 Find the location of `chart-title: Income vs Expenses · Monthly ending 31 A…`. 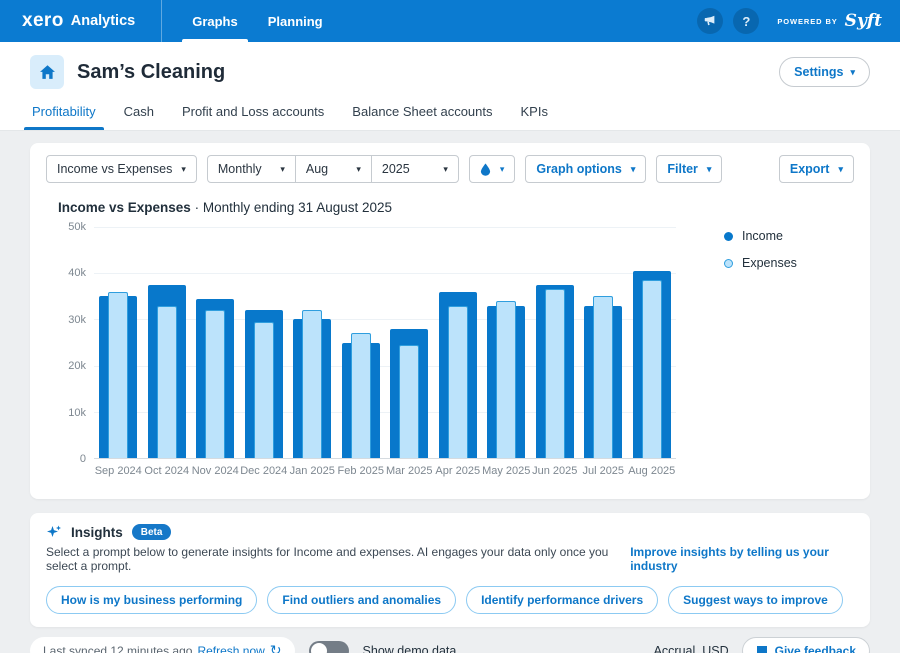

chart-title: Income vs Expenses · Monthly ending 31 A… is located at coordinates (456, 207).